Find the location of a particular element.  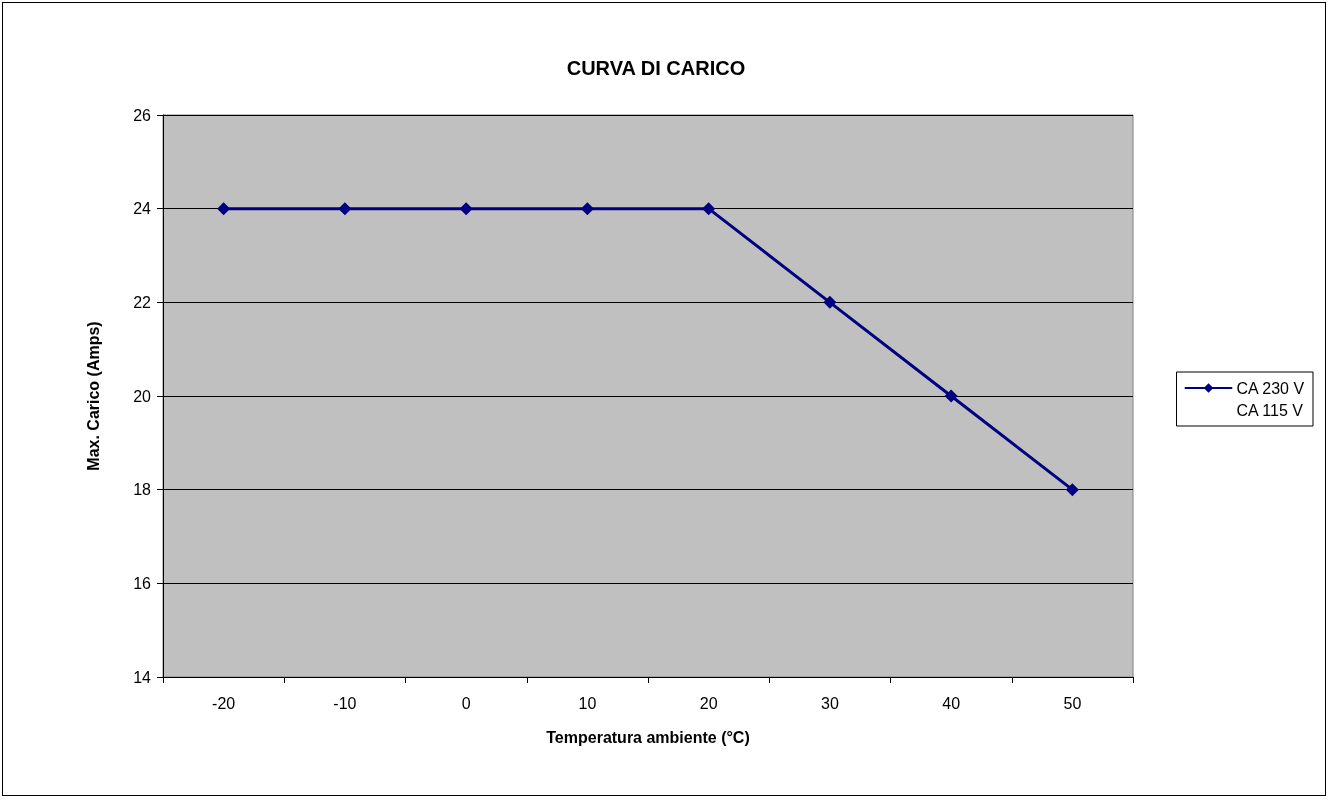

x-tick-label: 40 is located at coordinates (951, 703).